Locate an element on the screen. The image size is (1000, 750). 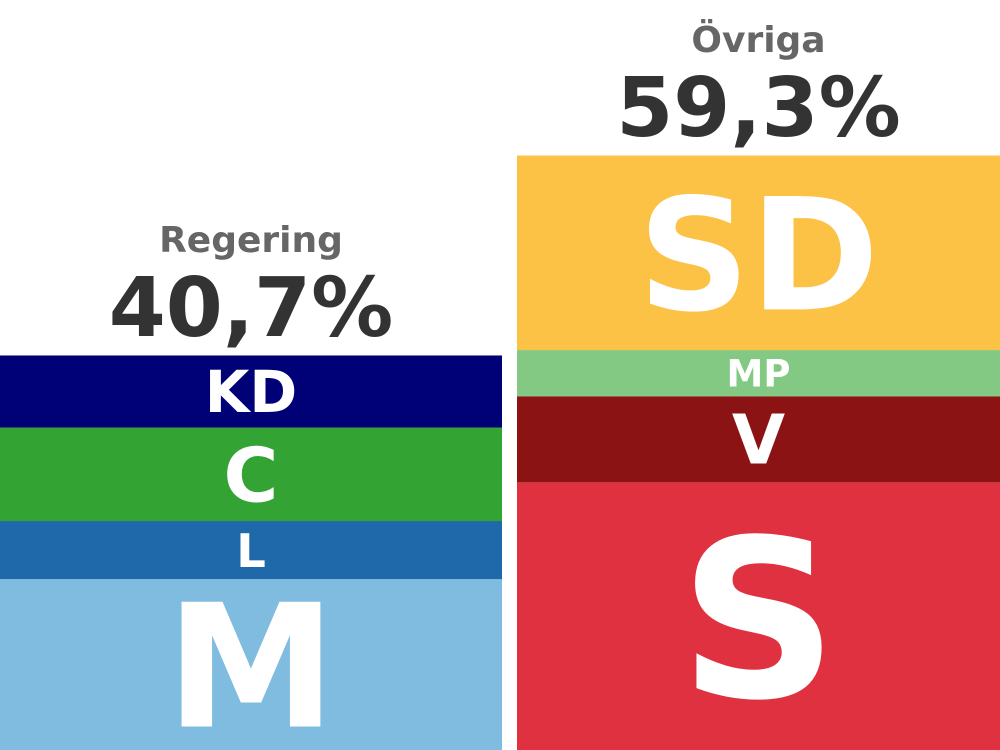
segment-label: L is located at coordinates (251, 551).